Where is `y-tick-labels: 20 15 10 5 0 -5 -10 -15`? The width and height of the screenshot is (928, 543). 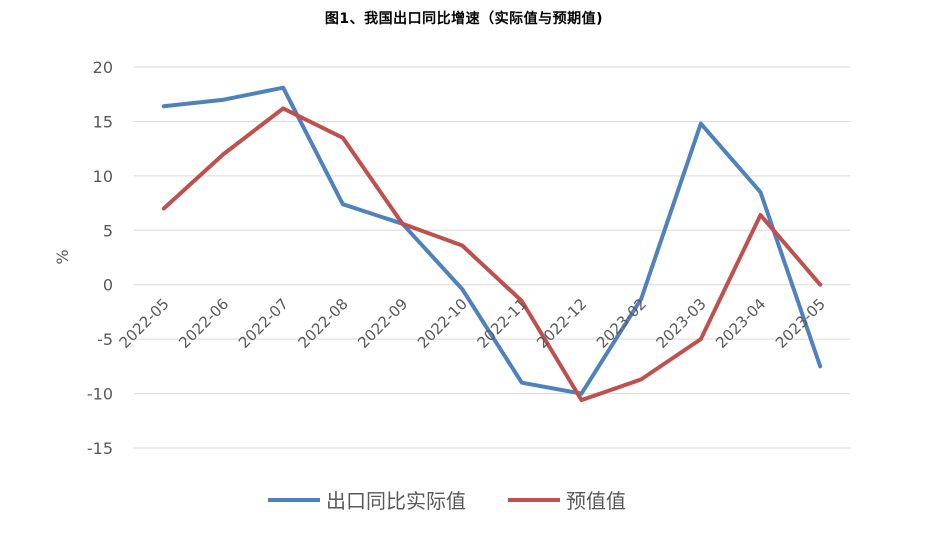
y-tick-labels: 20 15 10 5 0 -5 -10 -15 is located at coordinates (100, 258).